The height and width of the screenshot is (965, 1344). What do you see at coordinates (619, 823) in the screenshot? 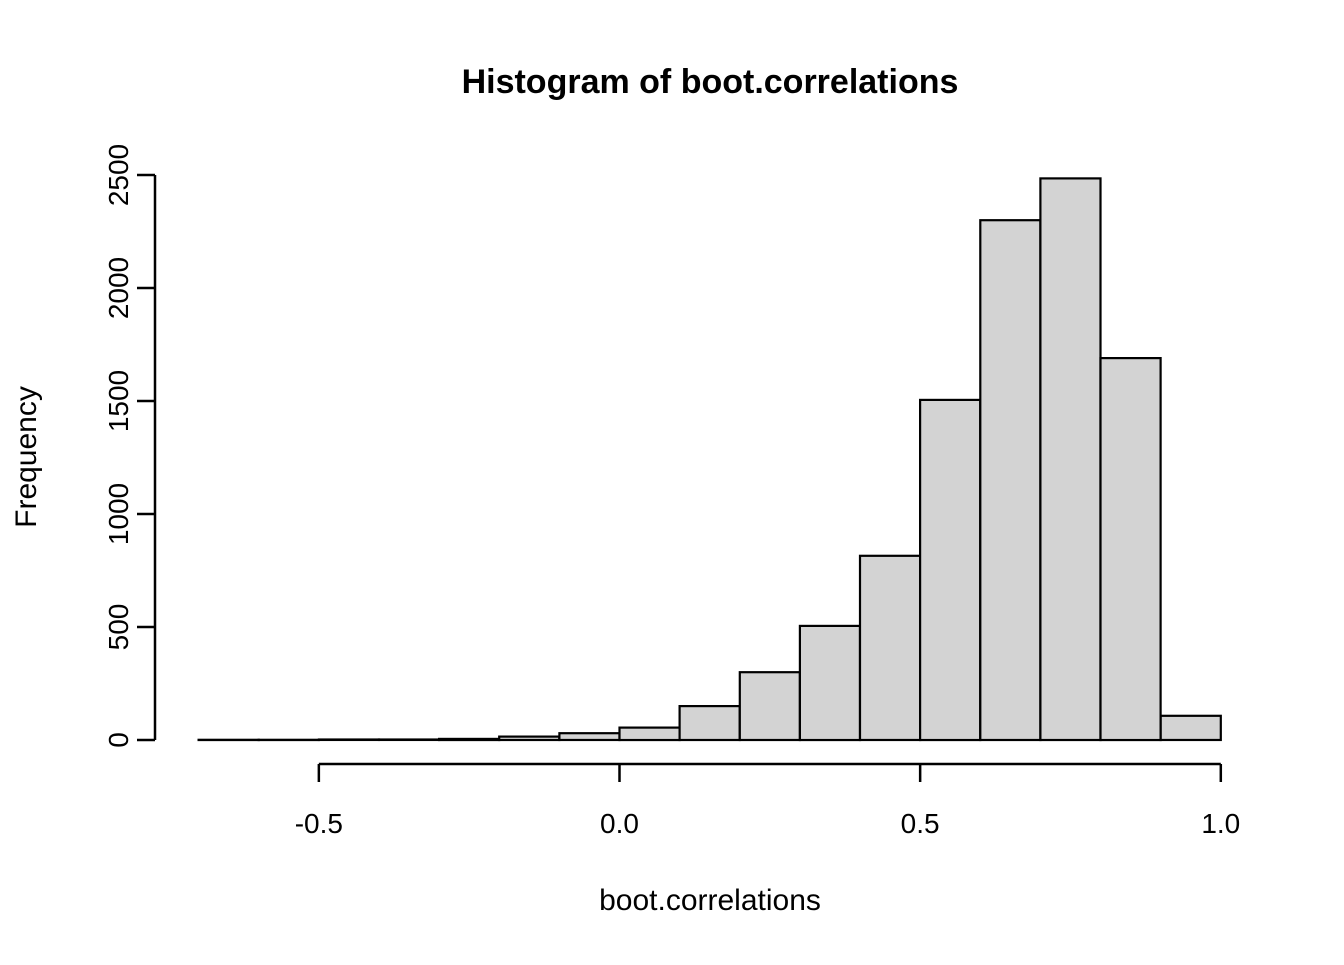
I see `x-tick-label: 0.0` at bounding box center [619, 823].